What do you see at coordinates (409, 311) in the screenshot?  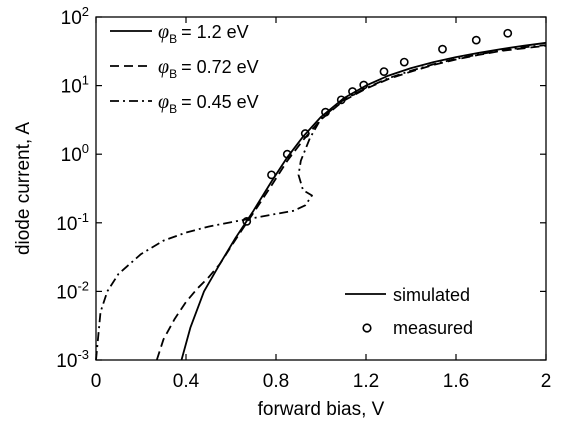 I see `legend-sim-measured: simulated measured` at bounding box center [409, 311].